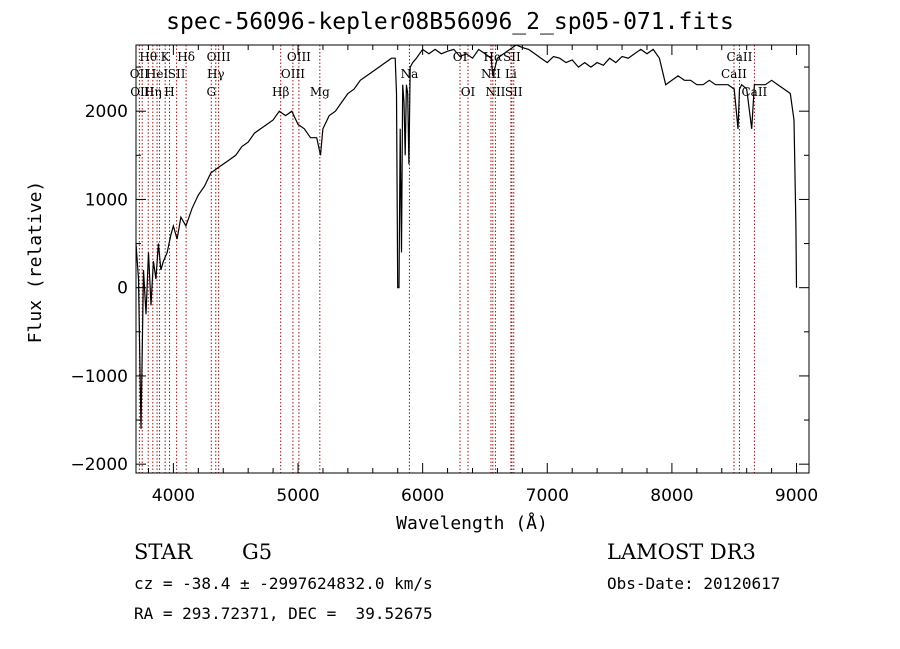 Image resolution: width=900 pixels, height=649 pixels. What do you see at coordinates (468, 92) in the screenshot?
I see `line-label-19: OI` at bounding box center [468, 92].